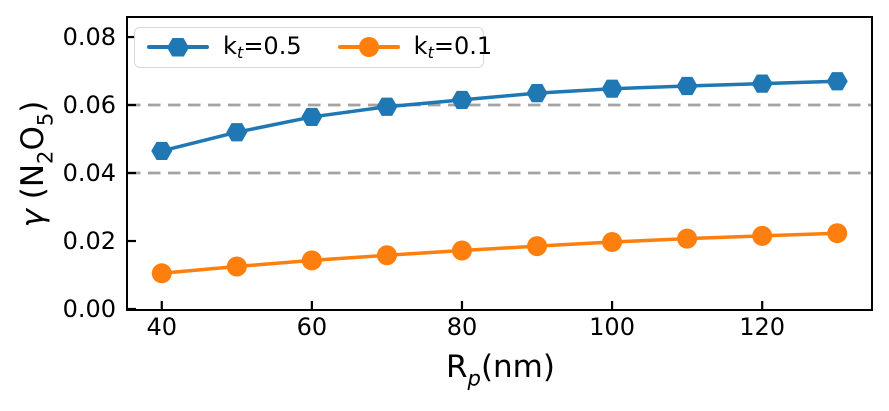  I want to click on y-tick-label: 0.04, so click(89, 173).